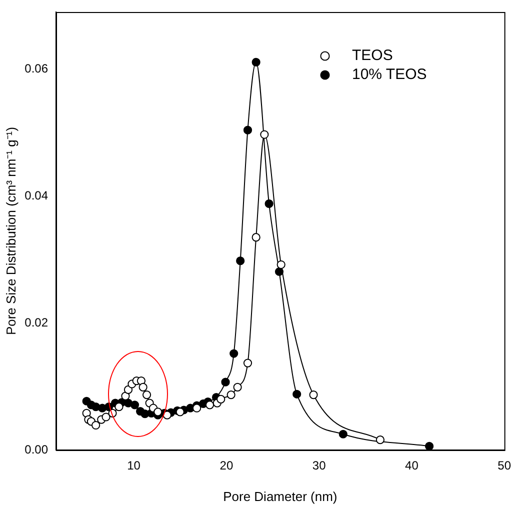  I want to click on x-tick-label: 10, so click(134, 465).